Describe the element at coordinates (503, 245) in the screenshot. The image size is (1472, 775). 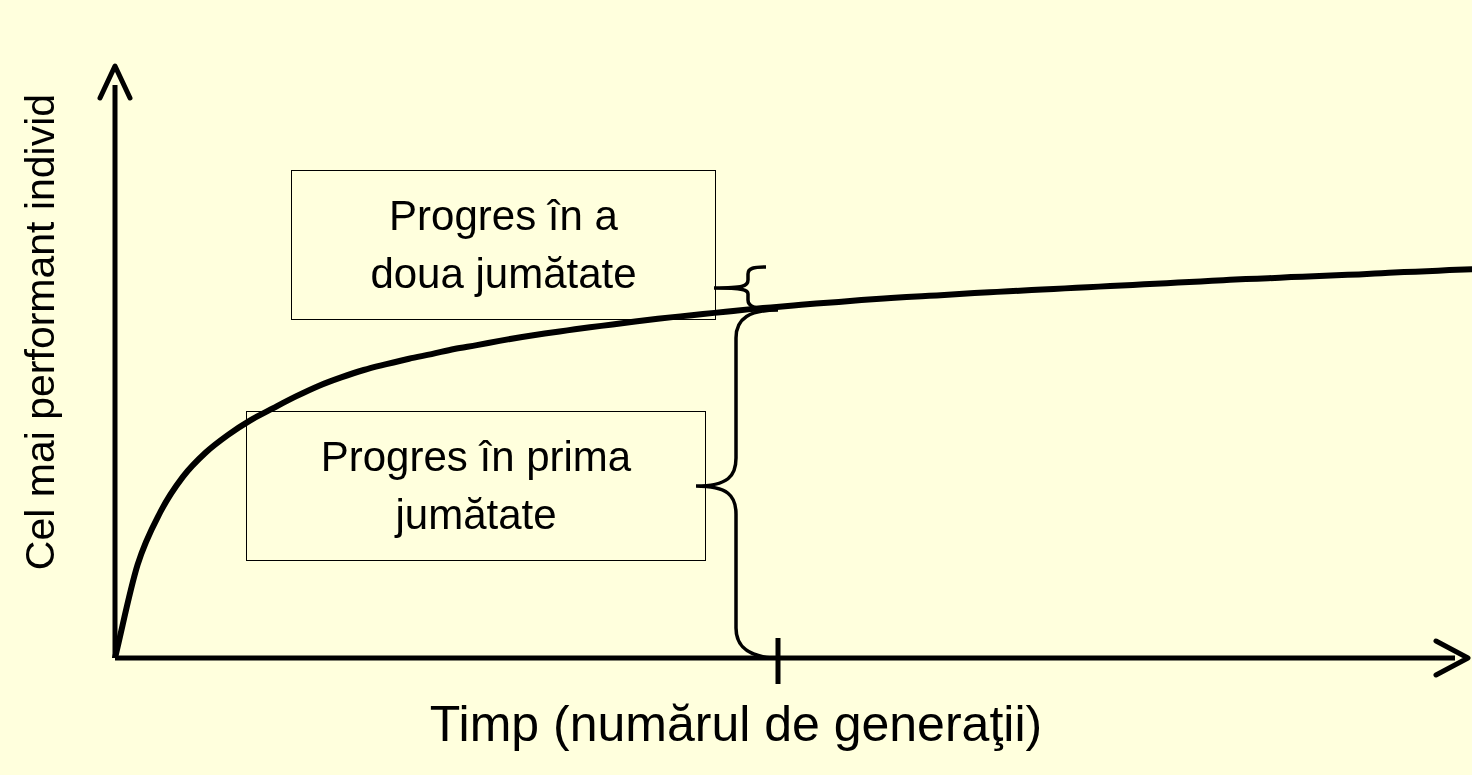
I see `annotation: Progres în a doua jumătate` at that location.